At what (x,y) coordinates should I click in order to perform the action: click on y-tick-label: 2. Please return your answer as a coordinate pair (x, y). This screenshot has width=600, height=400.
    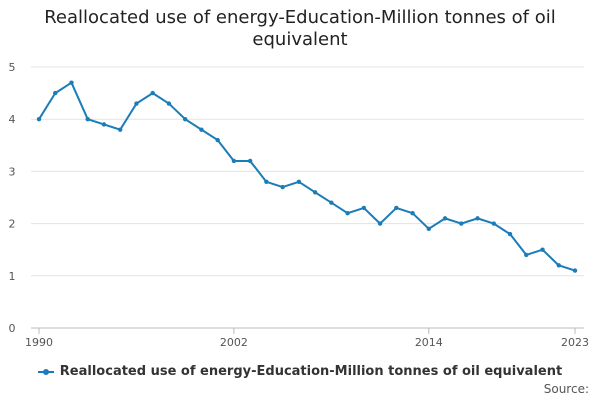
    Looking at the image, I should click on (12, 224).